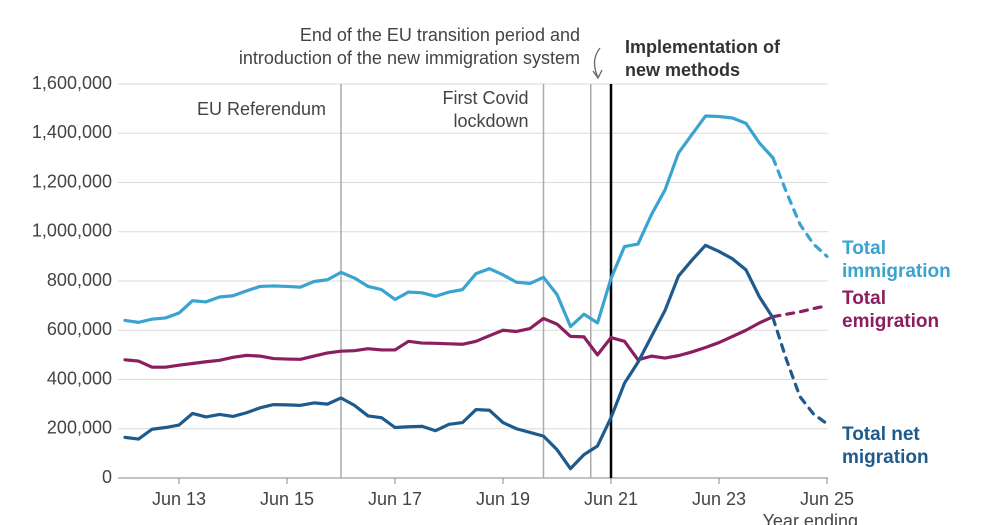 The width and height of the screenshot is (1000, 525). Describe the element at coordinates (810, 518) in the screenshot. I see `x-axis-label: Year ending` at that location.